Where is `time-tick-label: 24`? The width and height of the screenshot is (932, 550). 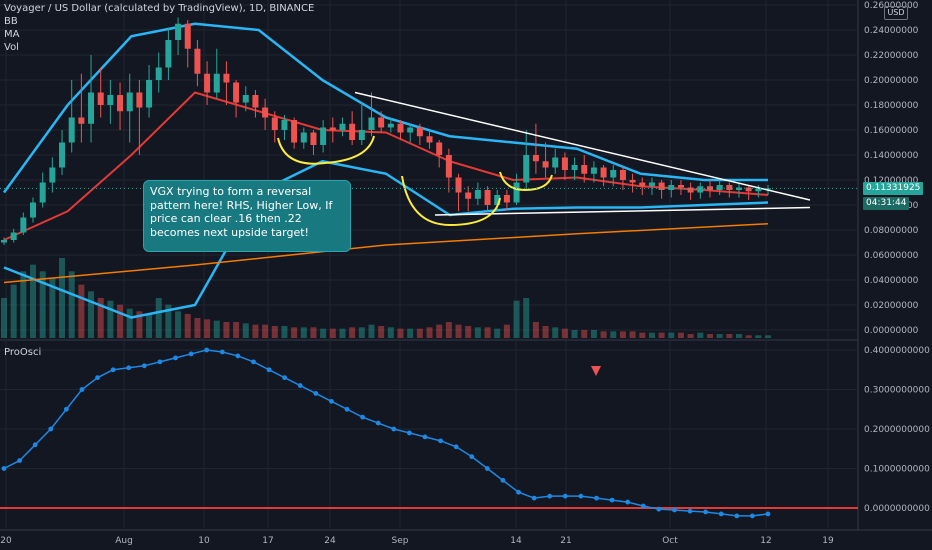
time-tick-label: 24 is located at coordinates (330, 541).